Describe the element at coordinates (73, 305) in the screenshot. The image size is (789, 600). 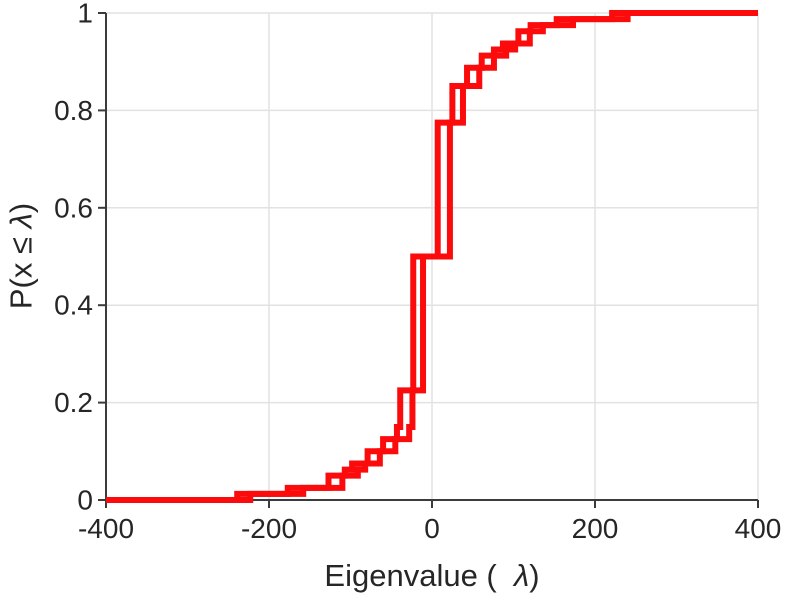
I see `y-tick-label: 0.4` at that location.